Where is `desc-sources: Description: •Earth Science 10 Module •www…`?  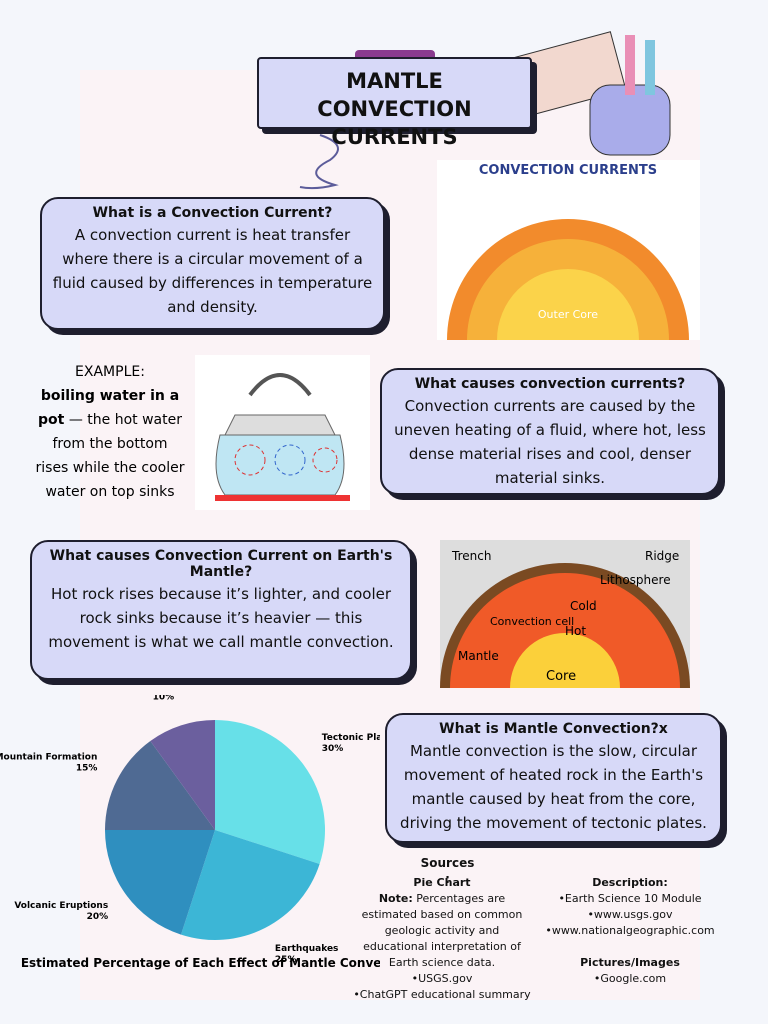
desc-sources: Description: •Earth Science 10 Module •www… is located at coordinates (630, 931).